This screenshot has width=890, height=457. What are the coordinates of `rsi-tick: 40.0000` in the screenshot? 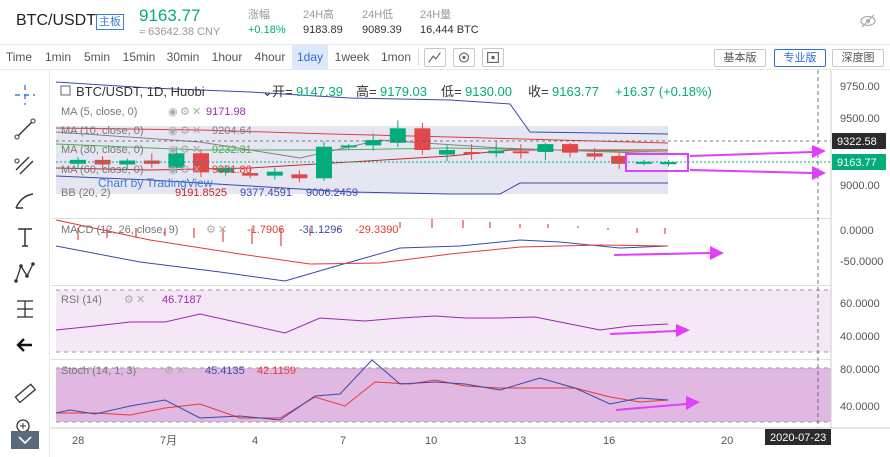 It's located at (860, 337).